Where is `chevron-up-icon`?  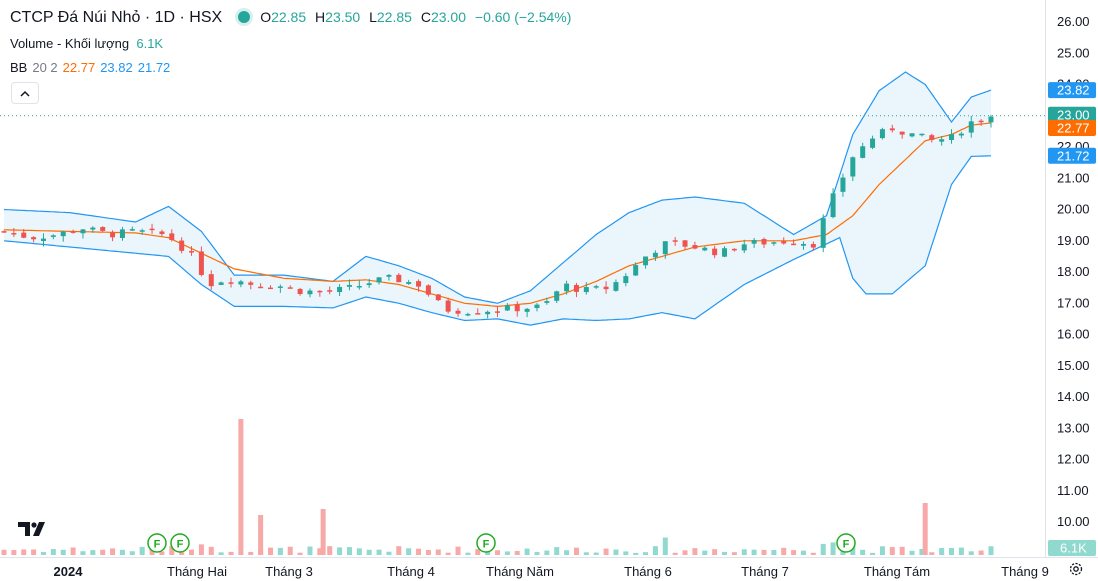
chevron-up-icon is located at coordinates (25, 93).